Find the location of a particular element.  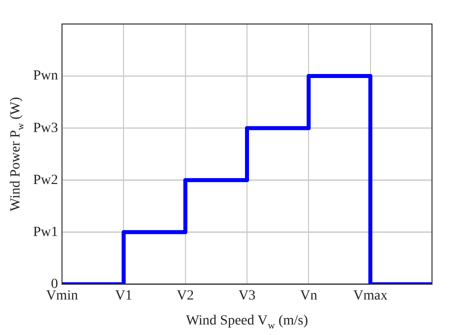

x-tick-label: Vn is located at coordinates (309, 296).